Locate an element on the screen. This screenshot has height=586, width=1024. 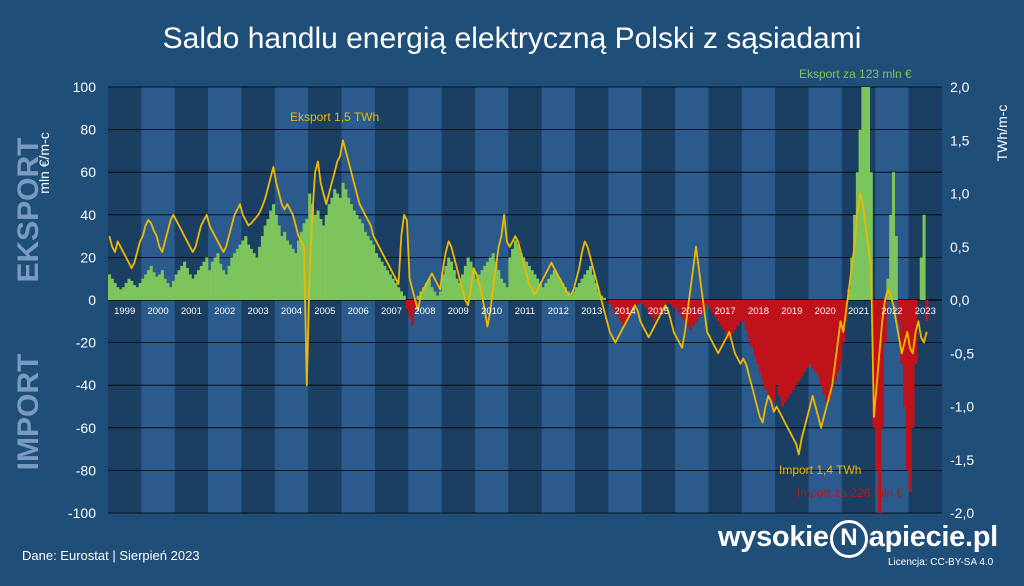
year-label: 2023 is located at coordinates (925, 311).